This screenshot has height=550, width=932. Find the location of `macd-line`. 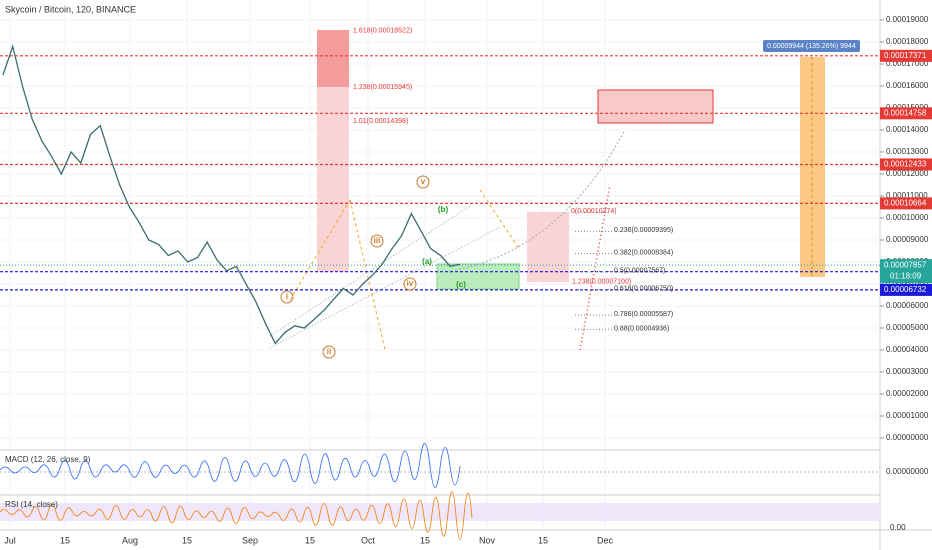

macd-line is located at coordinates (230, 465).